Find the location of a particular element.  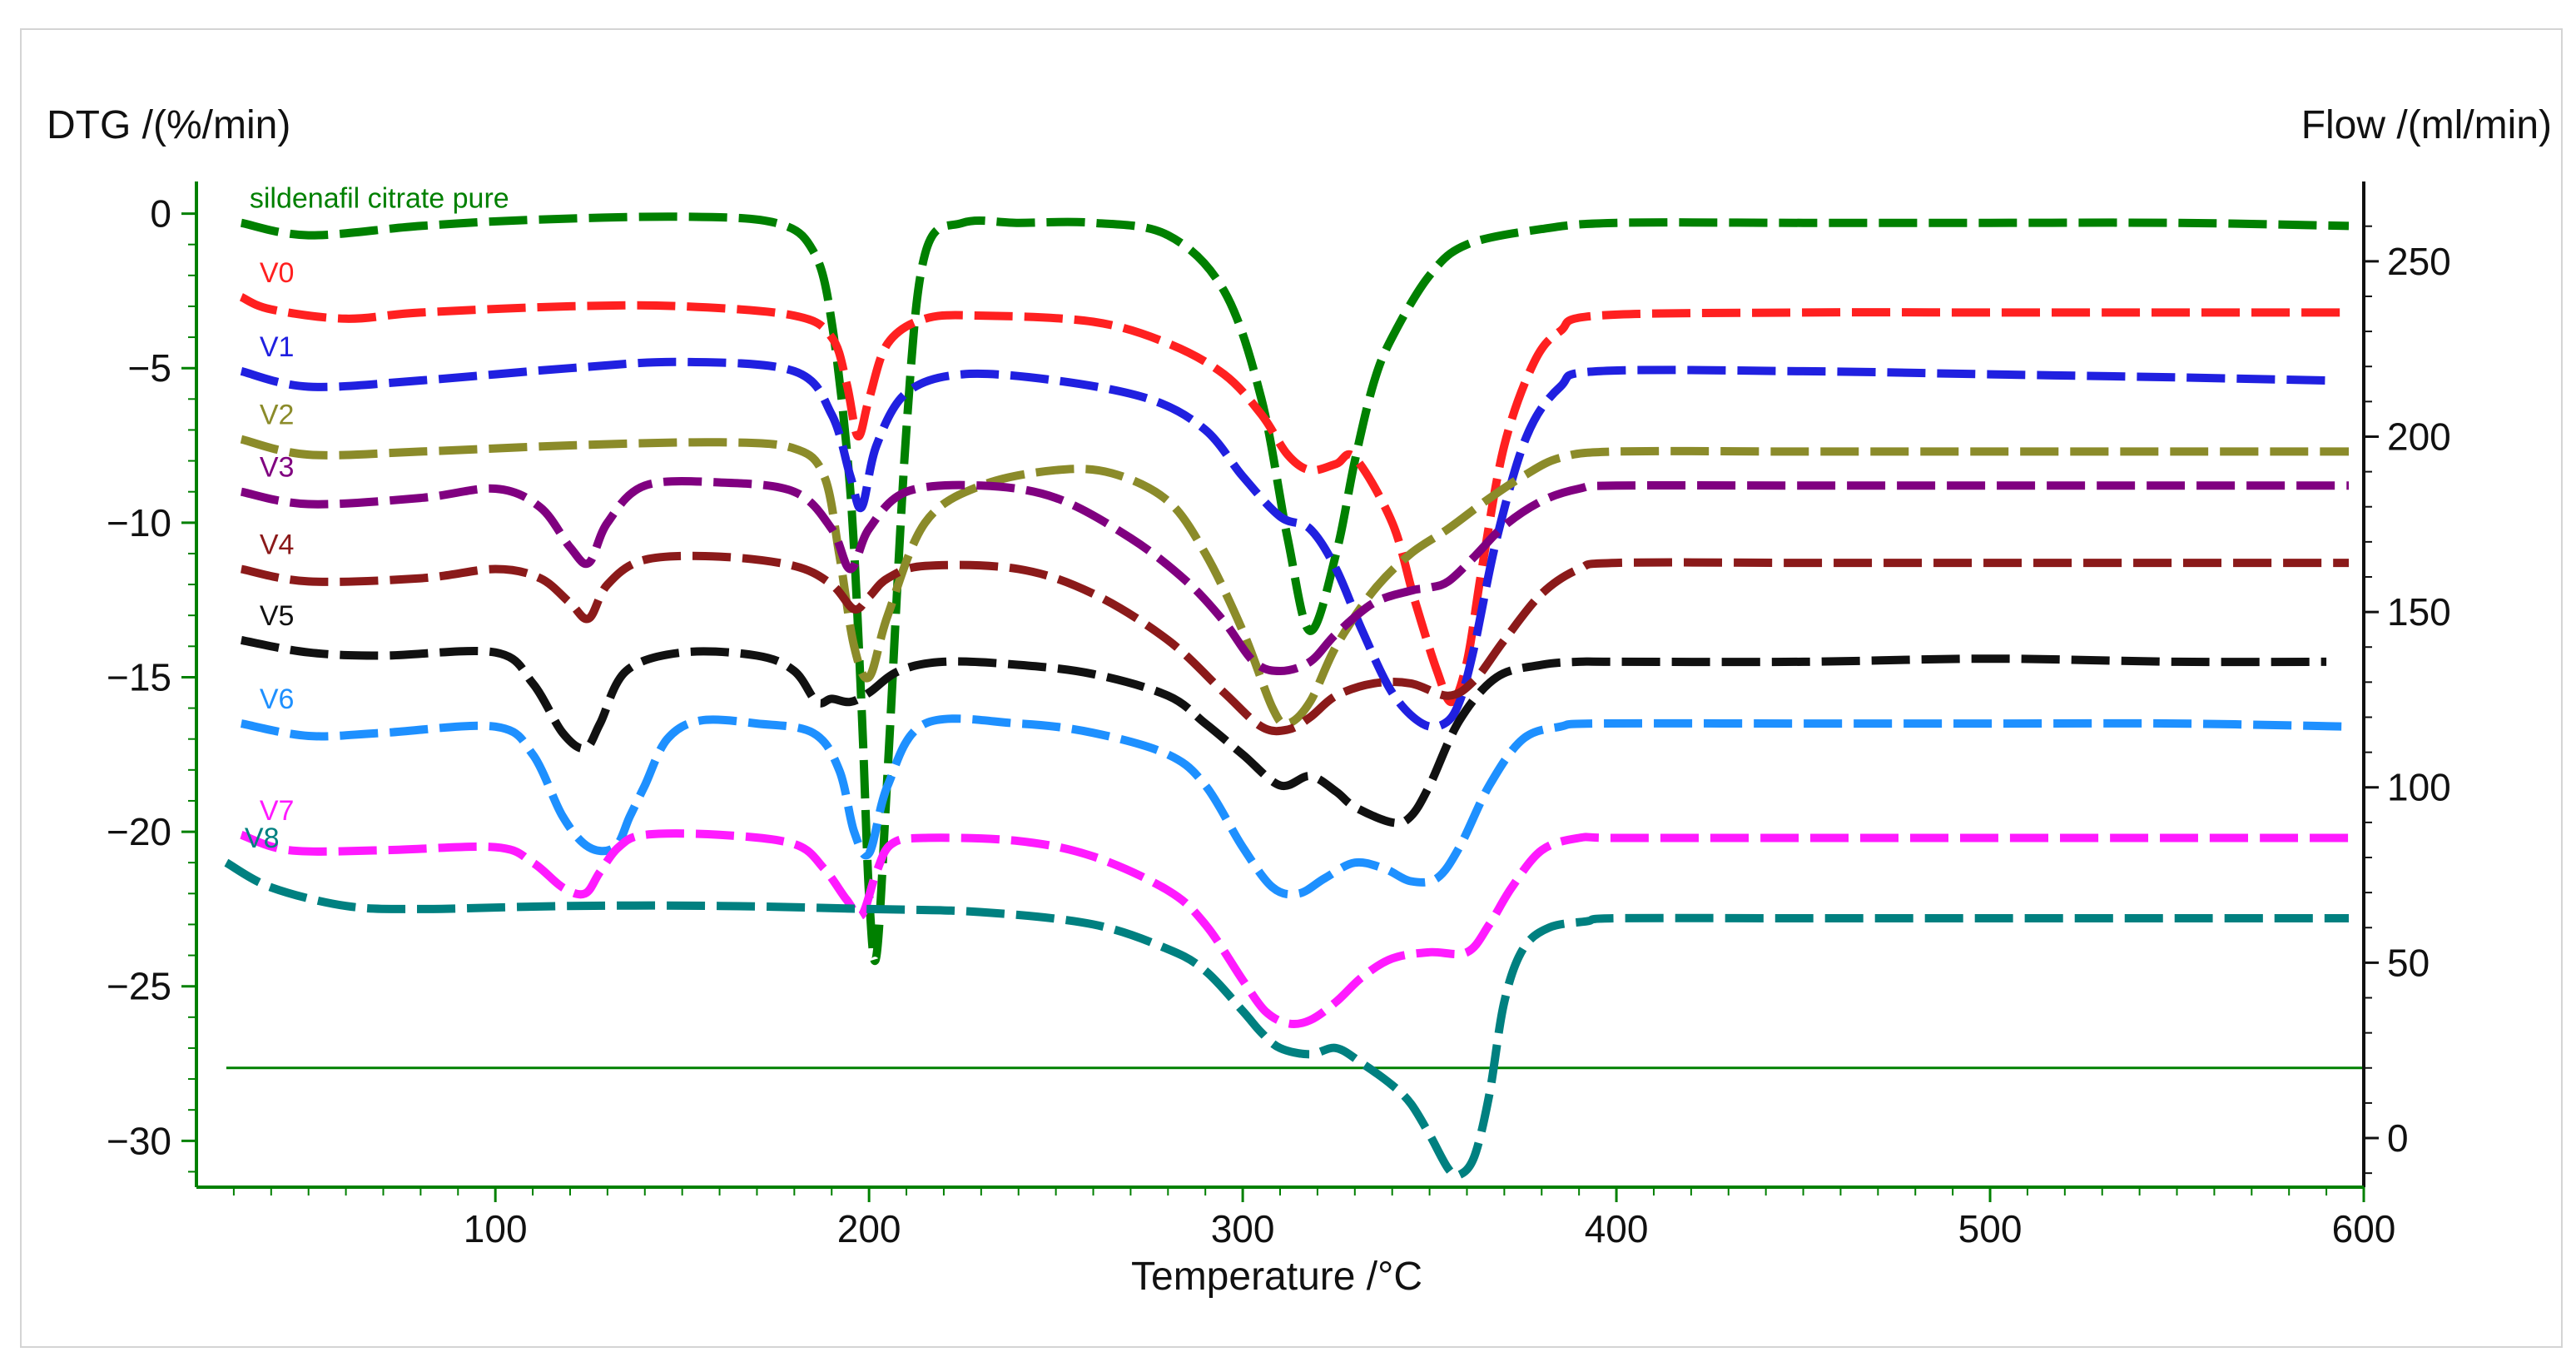

y-right-tick-label-150: 150 is located at coordinates (2419, 612).